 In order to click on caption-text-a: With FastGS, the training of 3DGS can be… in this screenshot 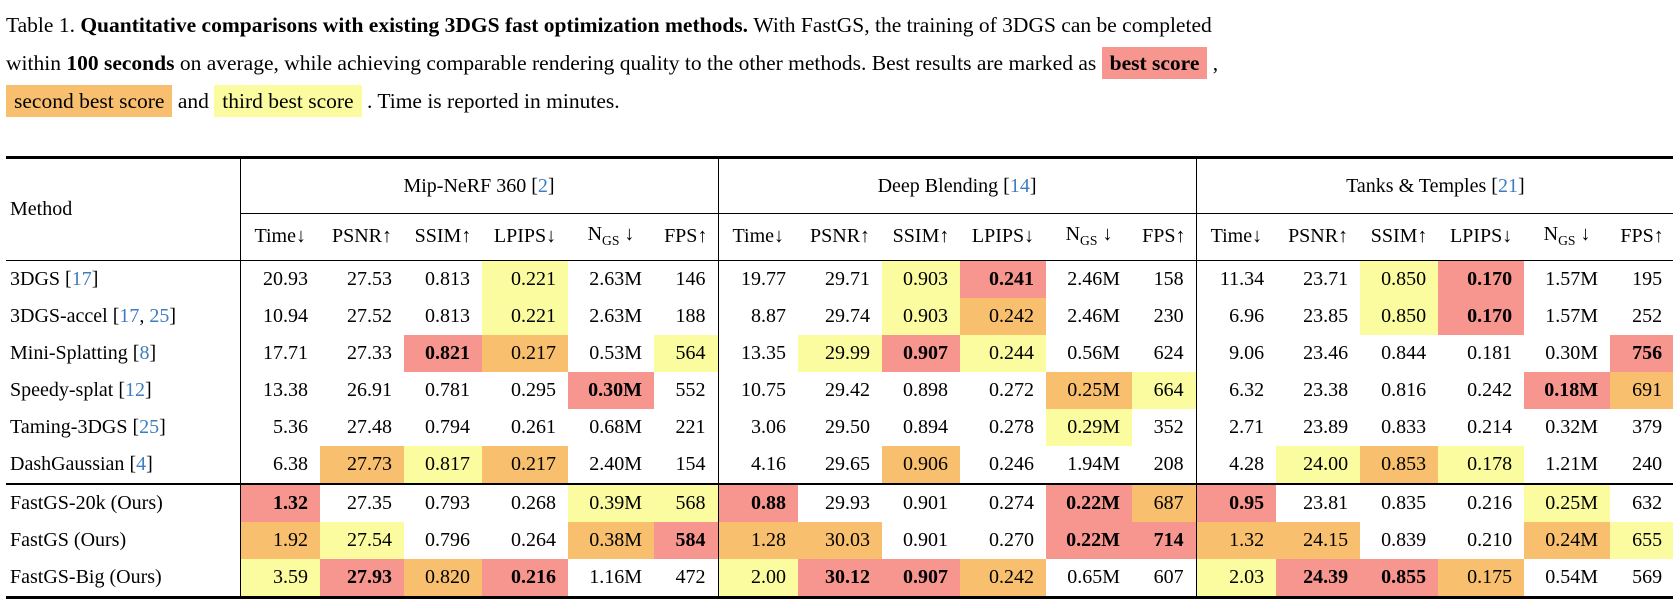, I will do `click(982, 25)`.